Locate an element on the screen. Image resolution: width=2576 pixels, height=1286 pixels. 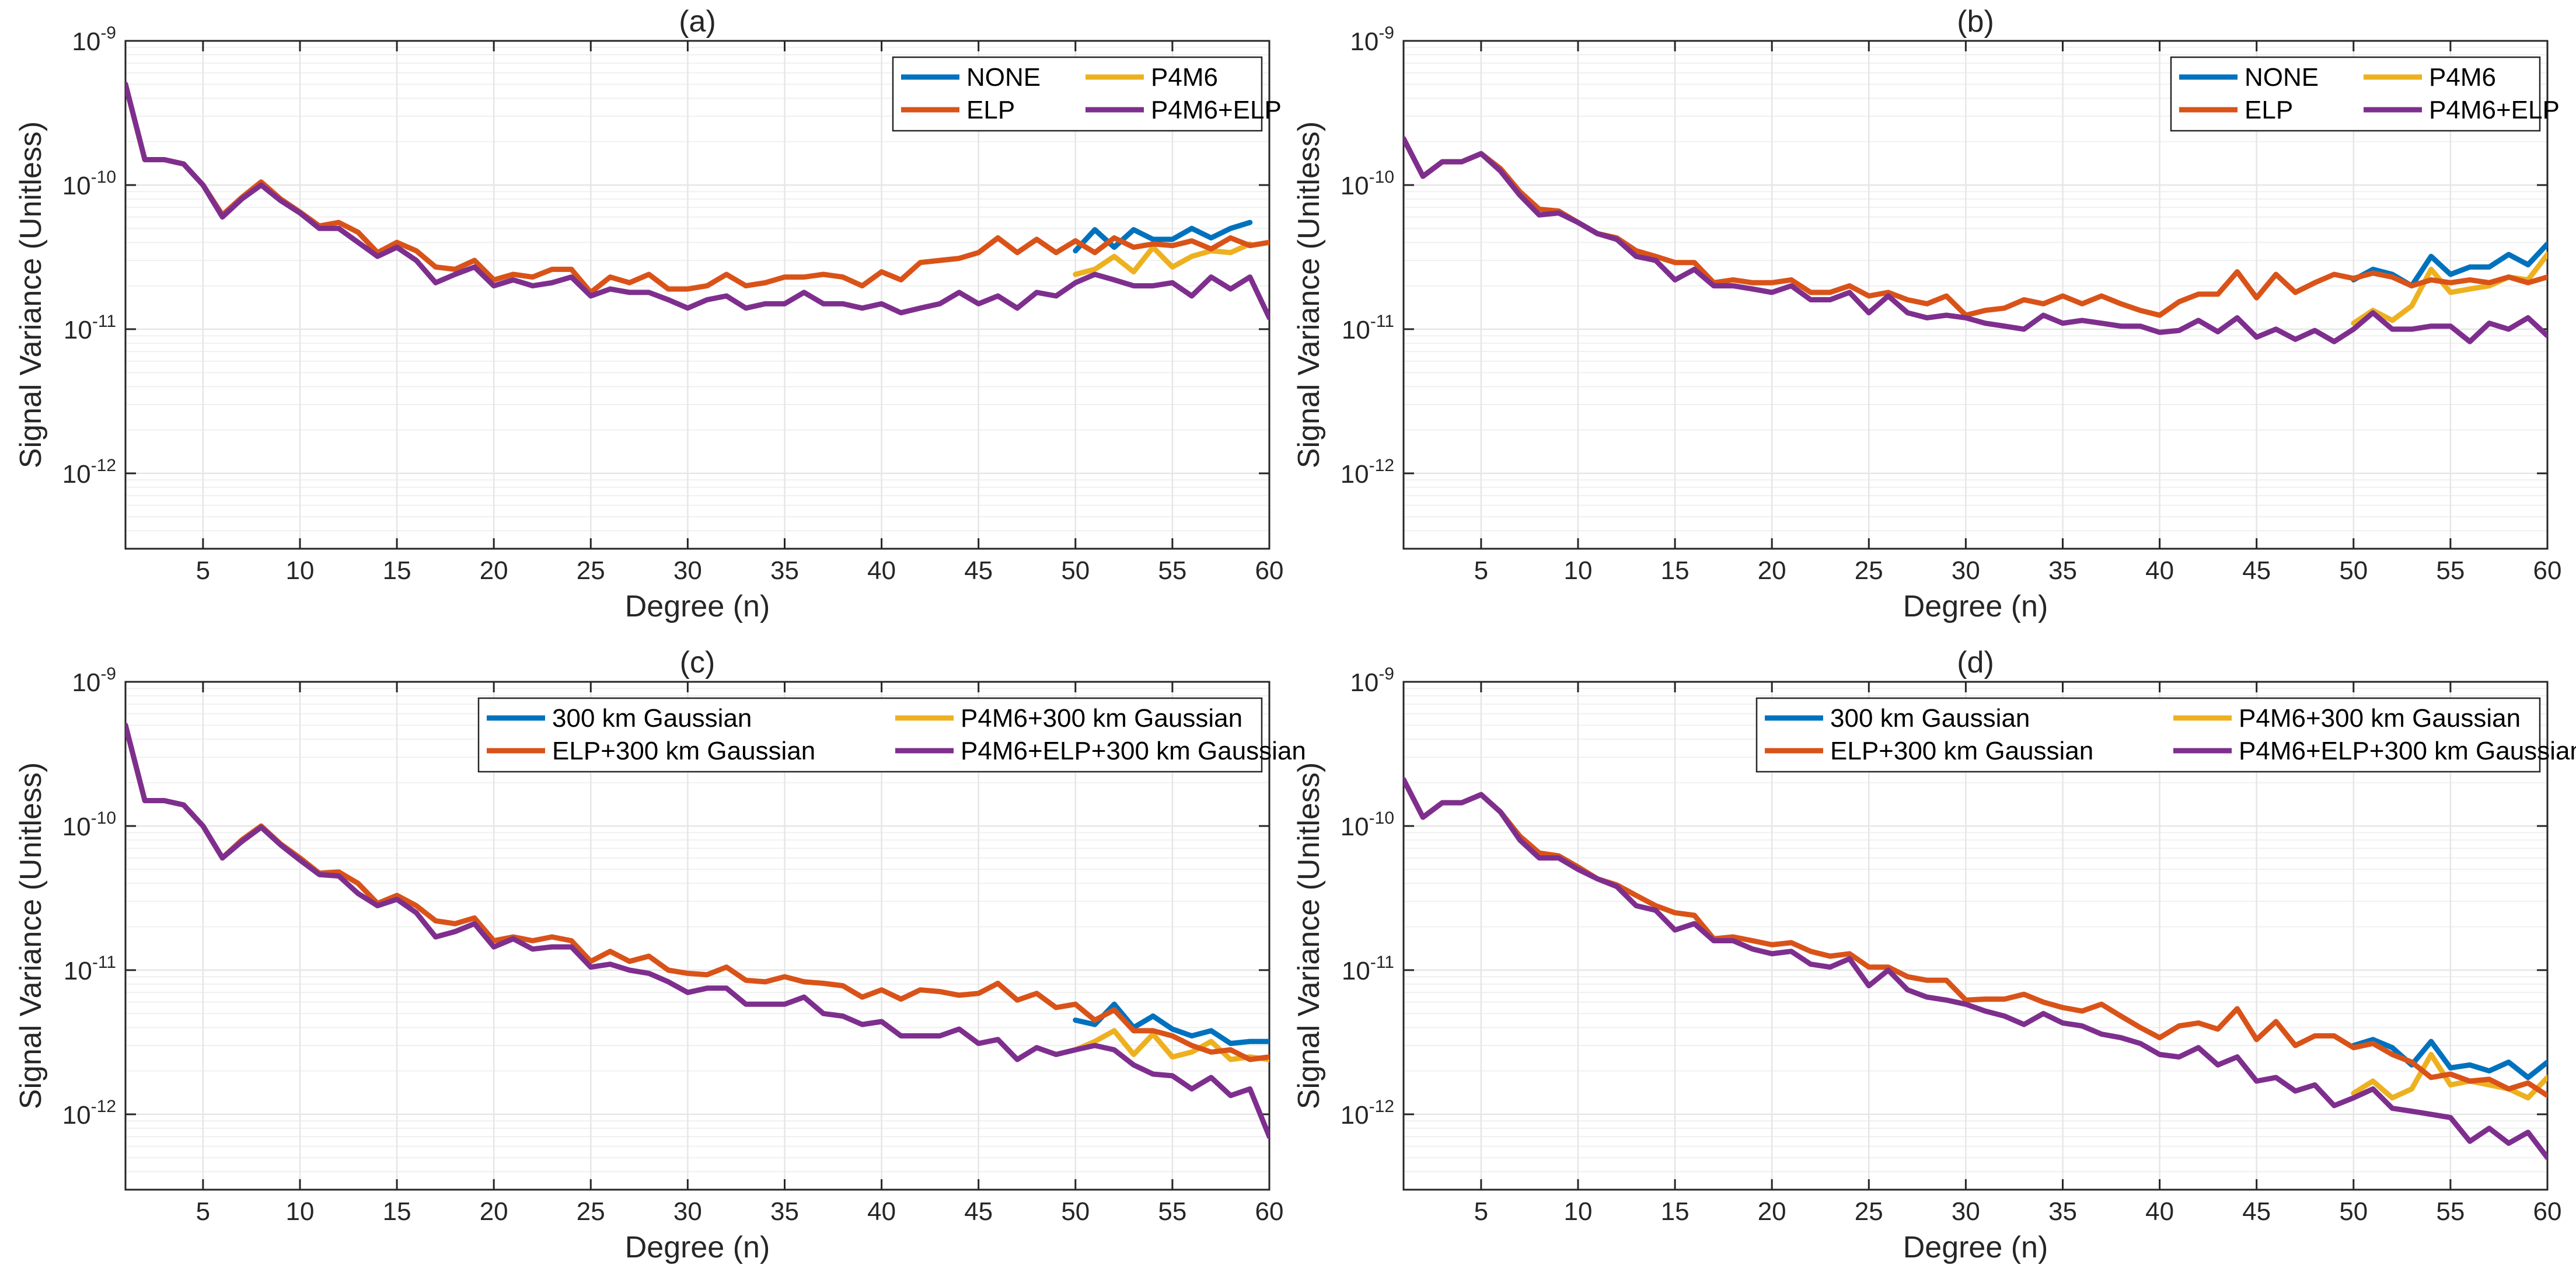
legend-label: P4M6 is located at coordinates (1184, 77).